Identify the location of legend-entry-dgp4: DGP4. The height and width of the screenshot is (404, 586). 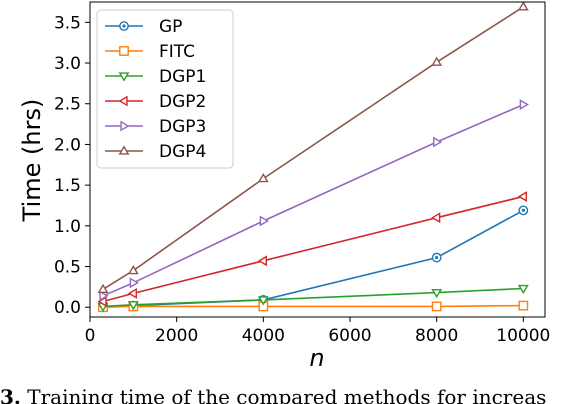
(155, 152).